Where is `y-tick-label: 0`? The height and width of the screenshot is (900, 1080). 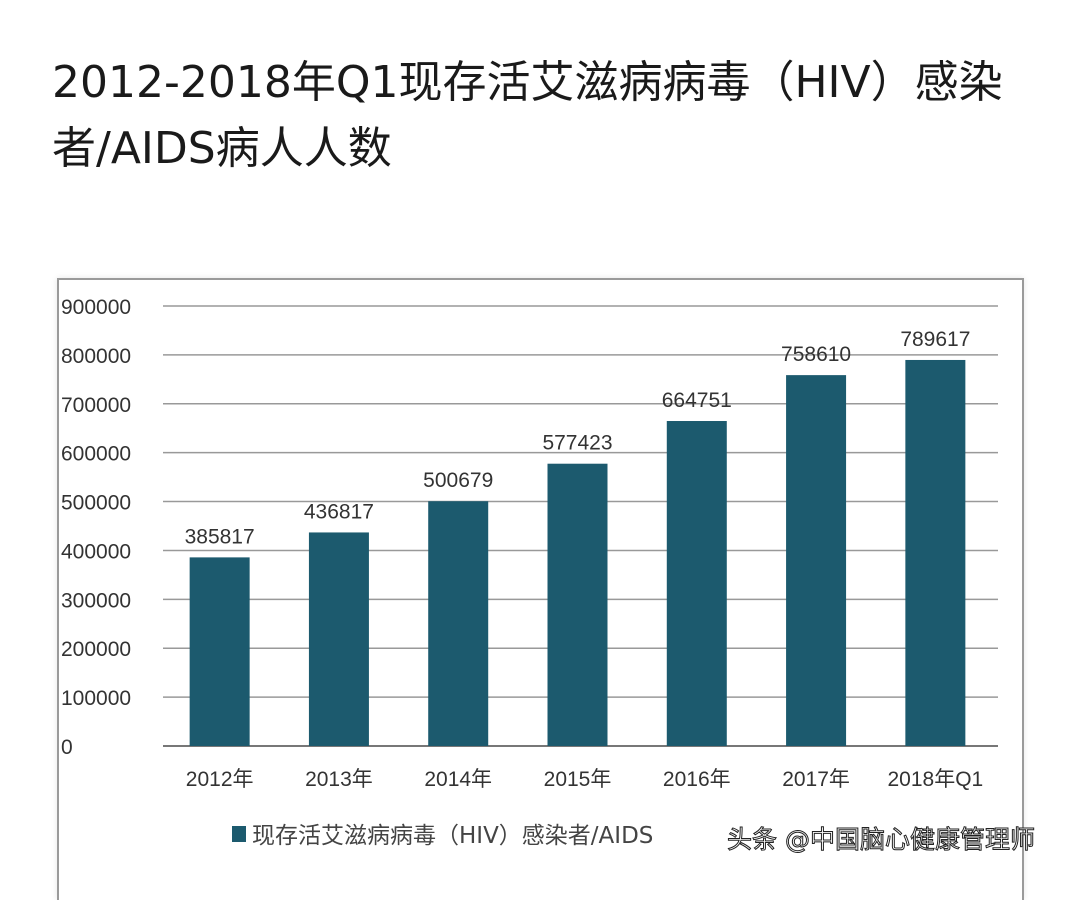 y-tick-label: 0 is located at coordinates (67, 747).